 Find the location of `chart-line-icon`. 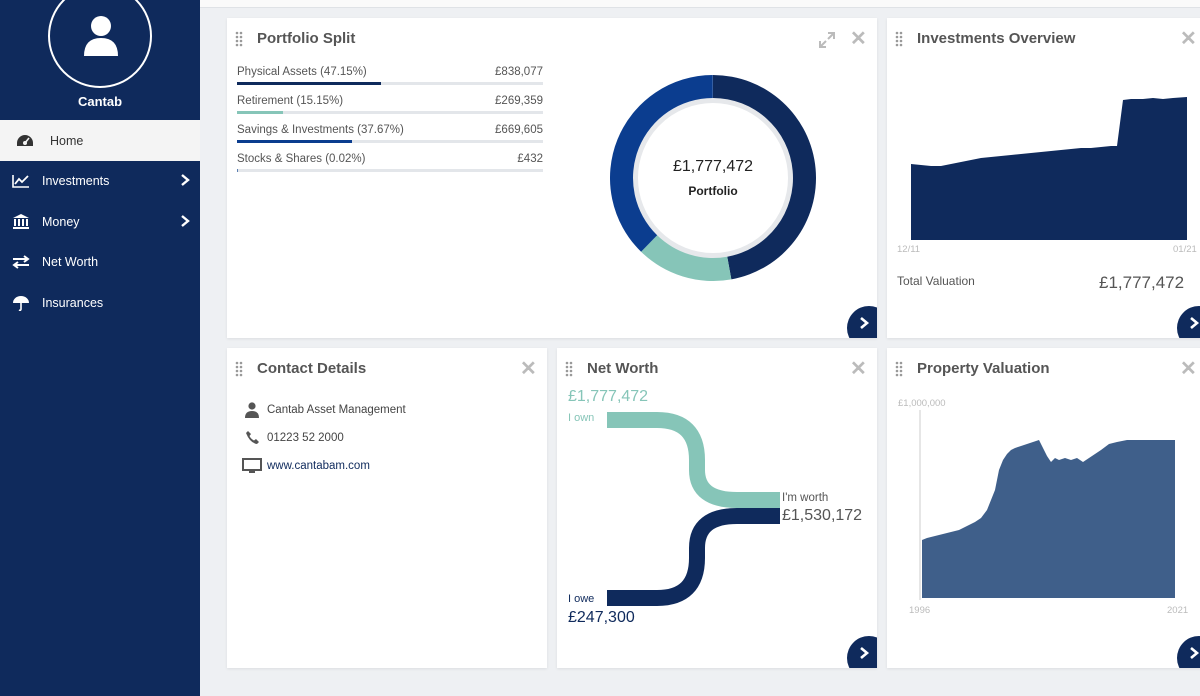

chart-line-icon is located at coordinates (21, 181).